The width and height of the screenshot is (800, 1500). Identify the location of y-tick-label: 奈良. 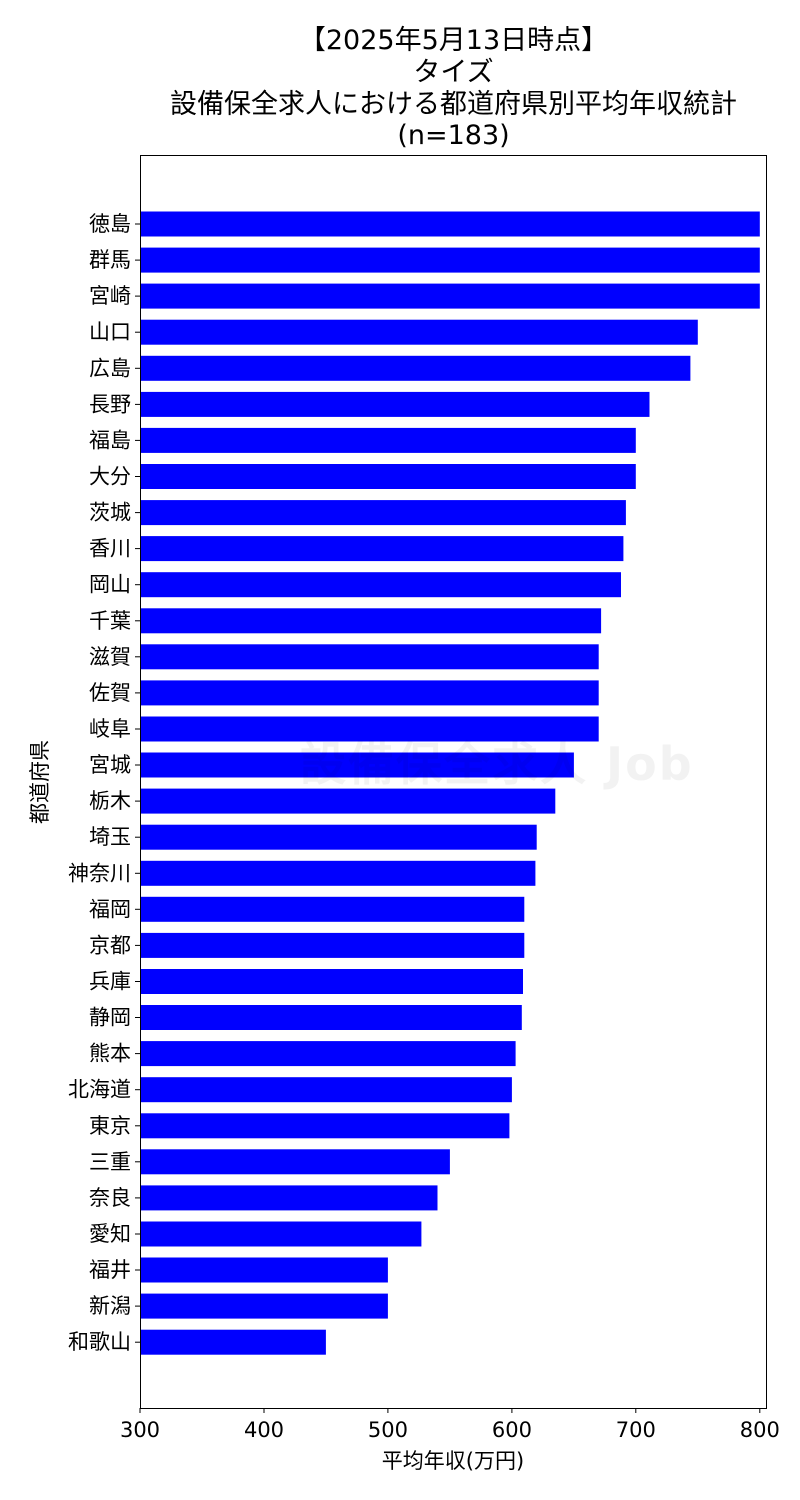
(110, 1198).